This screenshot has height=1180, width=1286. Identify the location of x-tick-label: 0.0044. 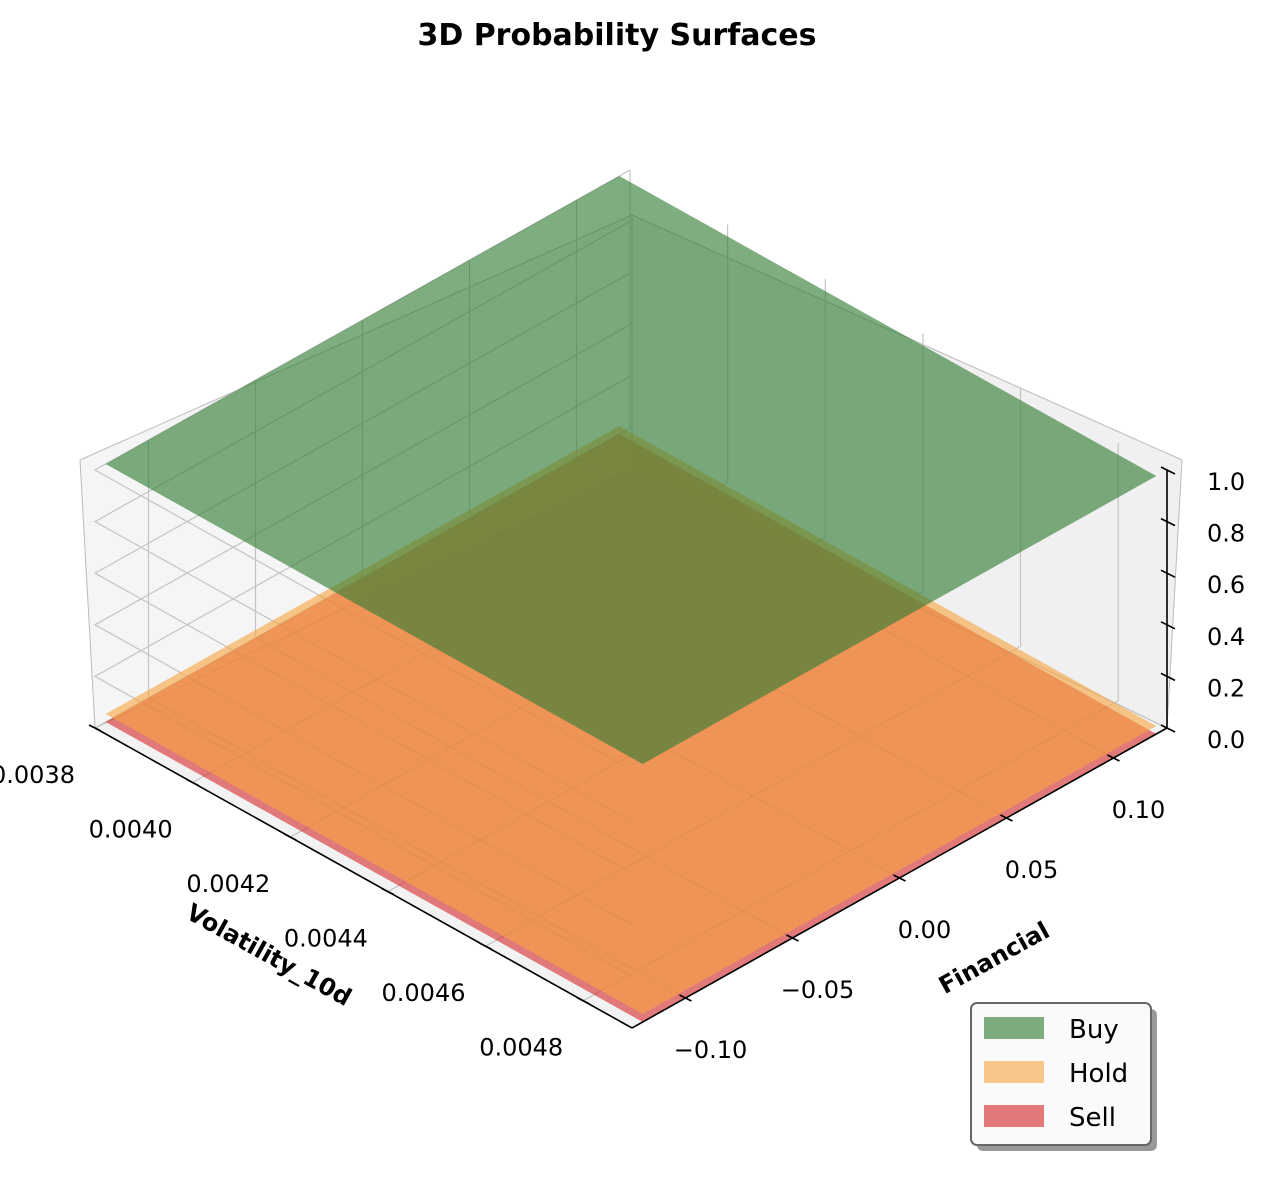
(326, 939).